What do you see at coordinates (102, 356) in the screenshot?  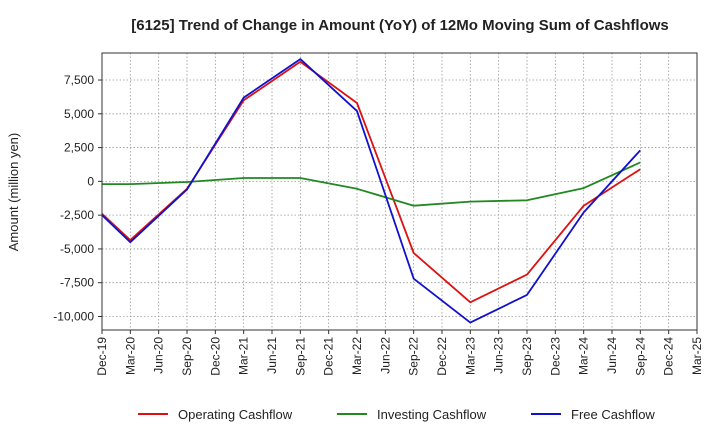 I see `x-tick-label: Dec-19` at bounding box center [102, 356].